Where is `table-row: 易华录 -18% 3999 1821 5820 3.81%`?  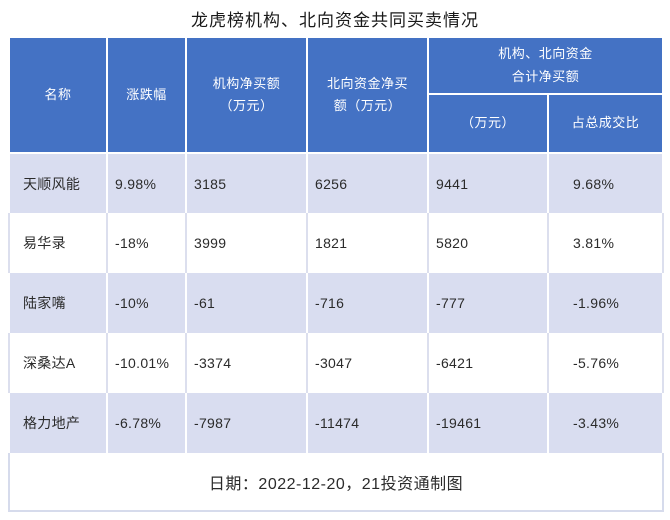
table-row: 易华录 -18% 3999 1821 5820 3.81% is located at coordinates (336, 243).